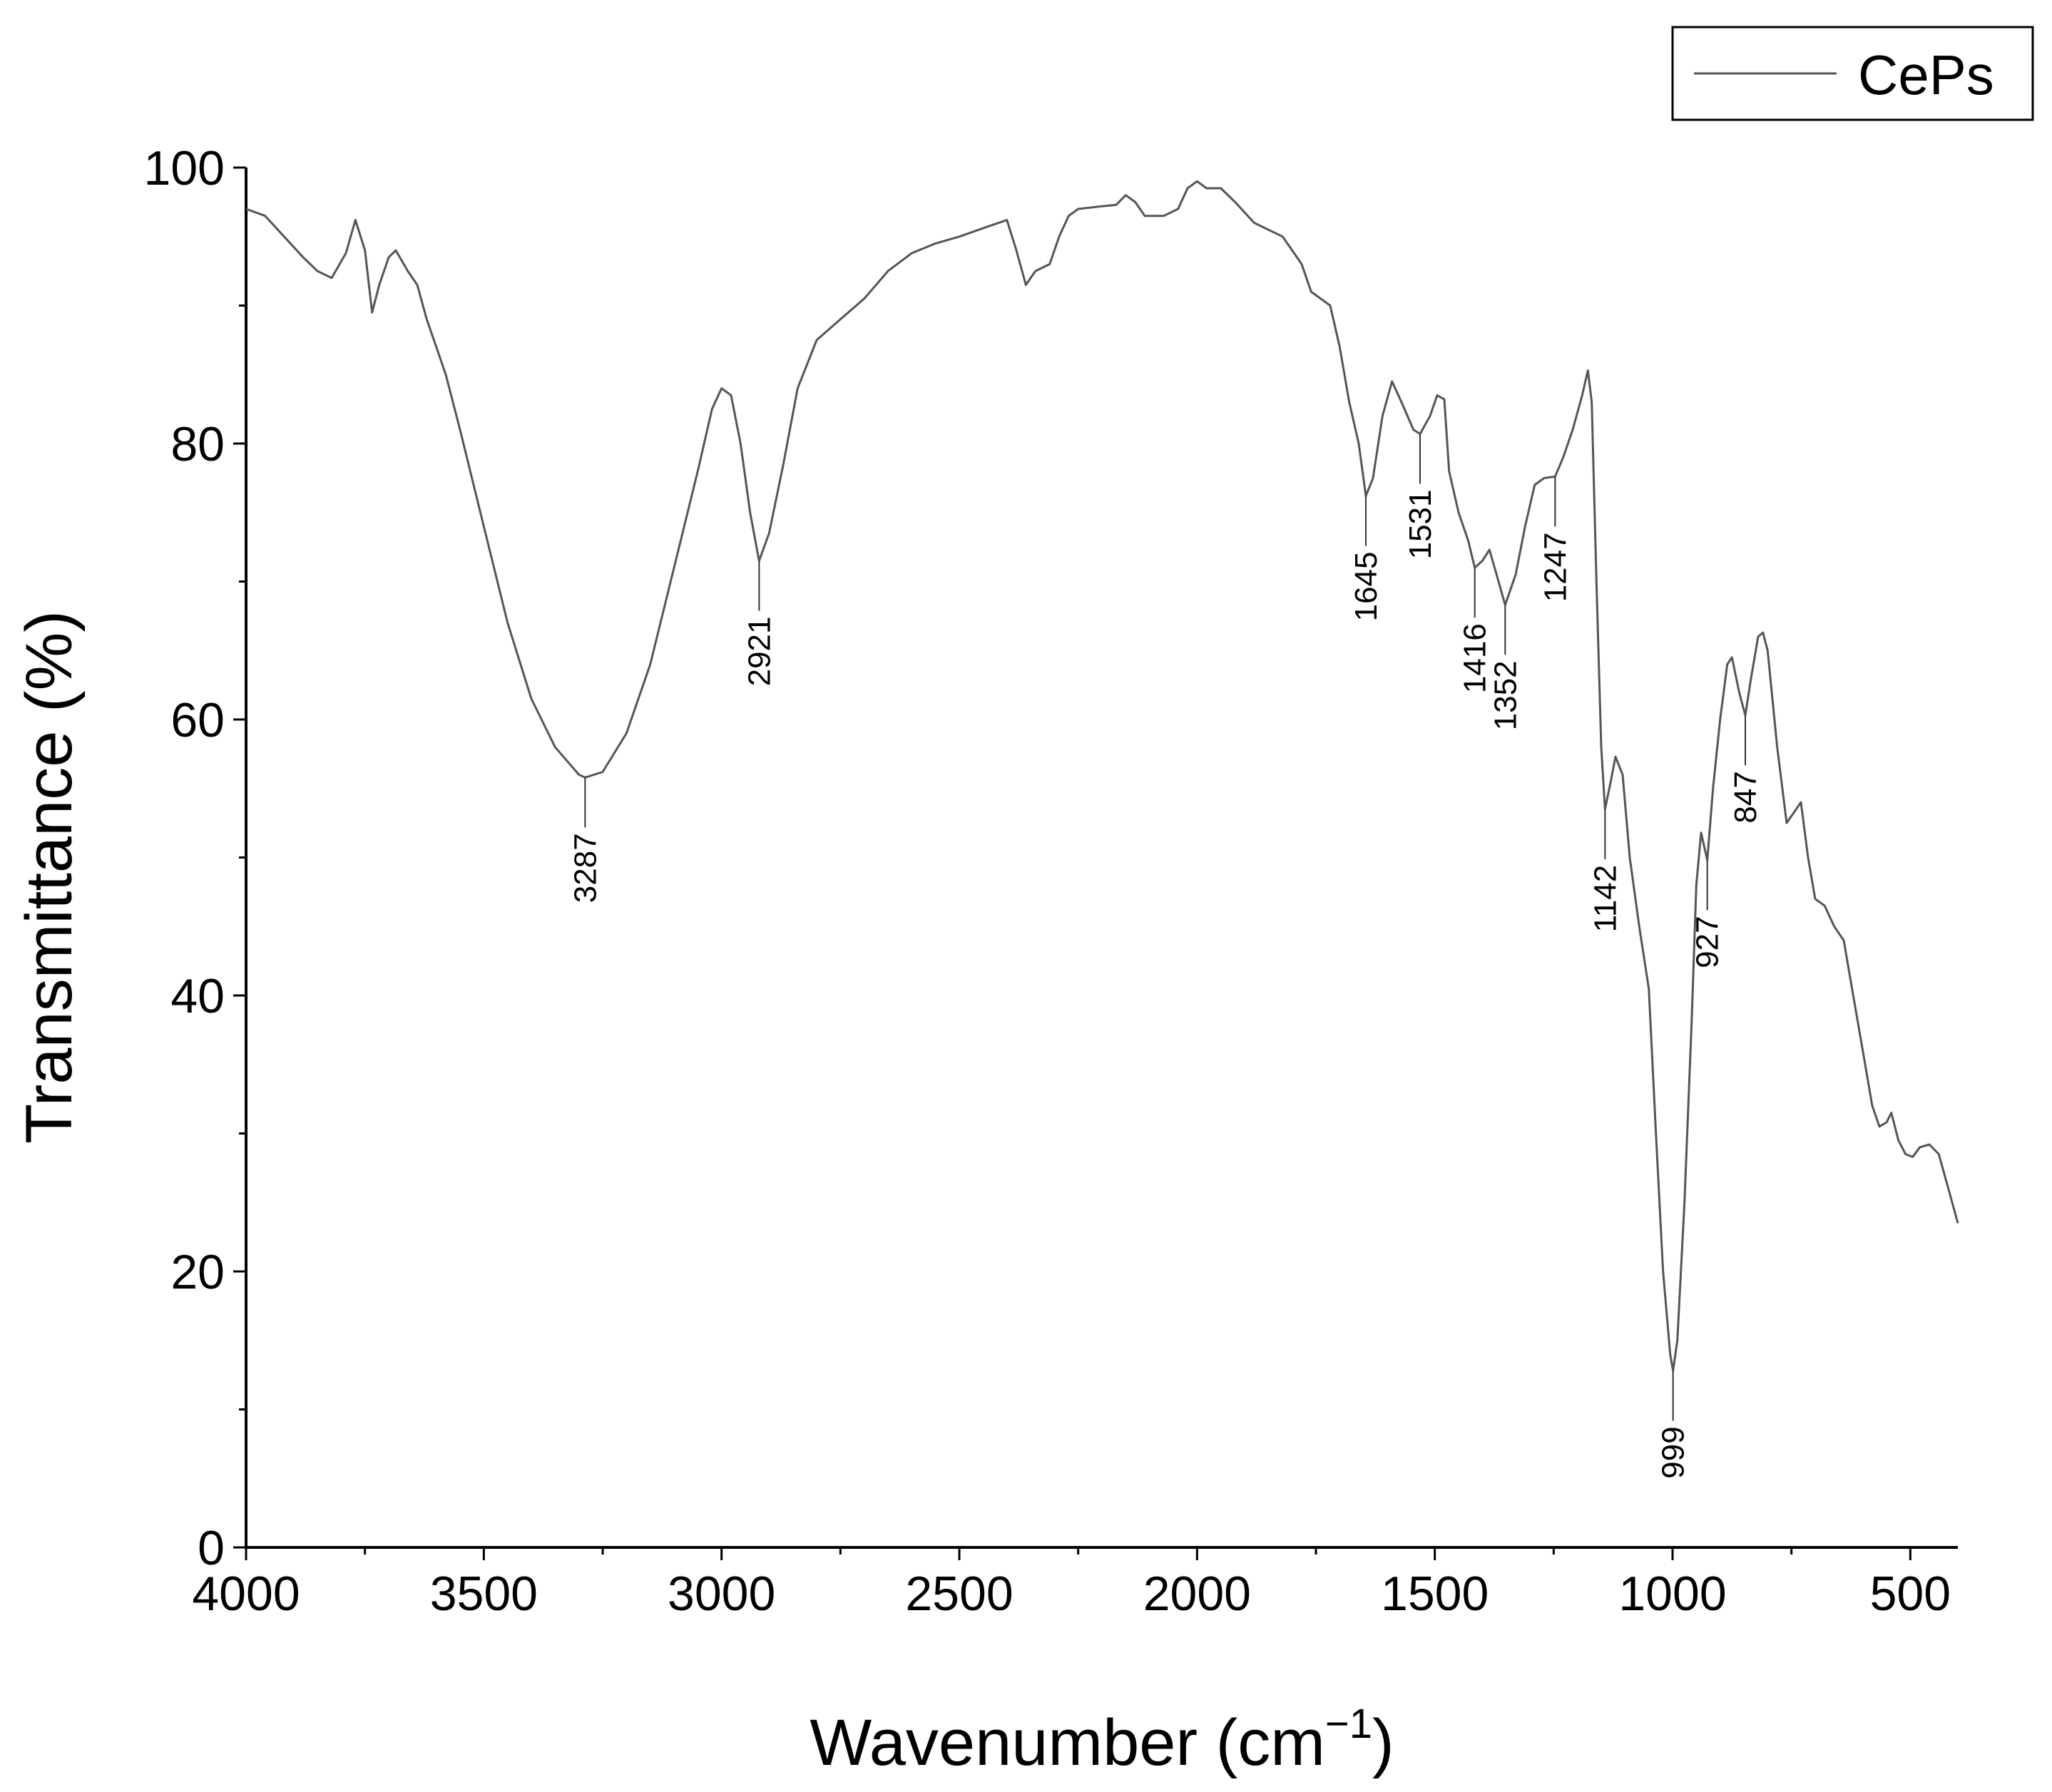  I want to click on peak-label: 1142, so click(1606, 899).